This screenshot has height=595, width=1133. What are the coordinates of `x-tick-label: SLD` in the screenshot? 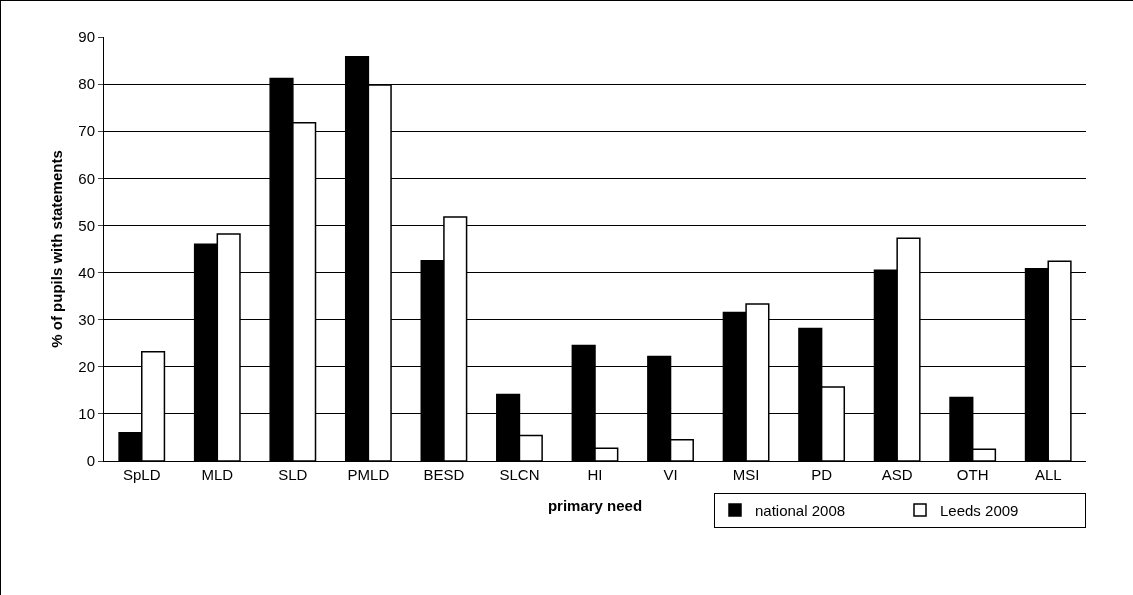 It's located at (293, 474).